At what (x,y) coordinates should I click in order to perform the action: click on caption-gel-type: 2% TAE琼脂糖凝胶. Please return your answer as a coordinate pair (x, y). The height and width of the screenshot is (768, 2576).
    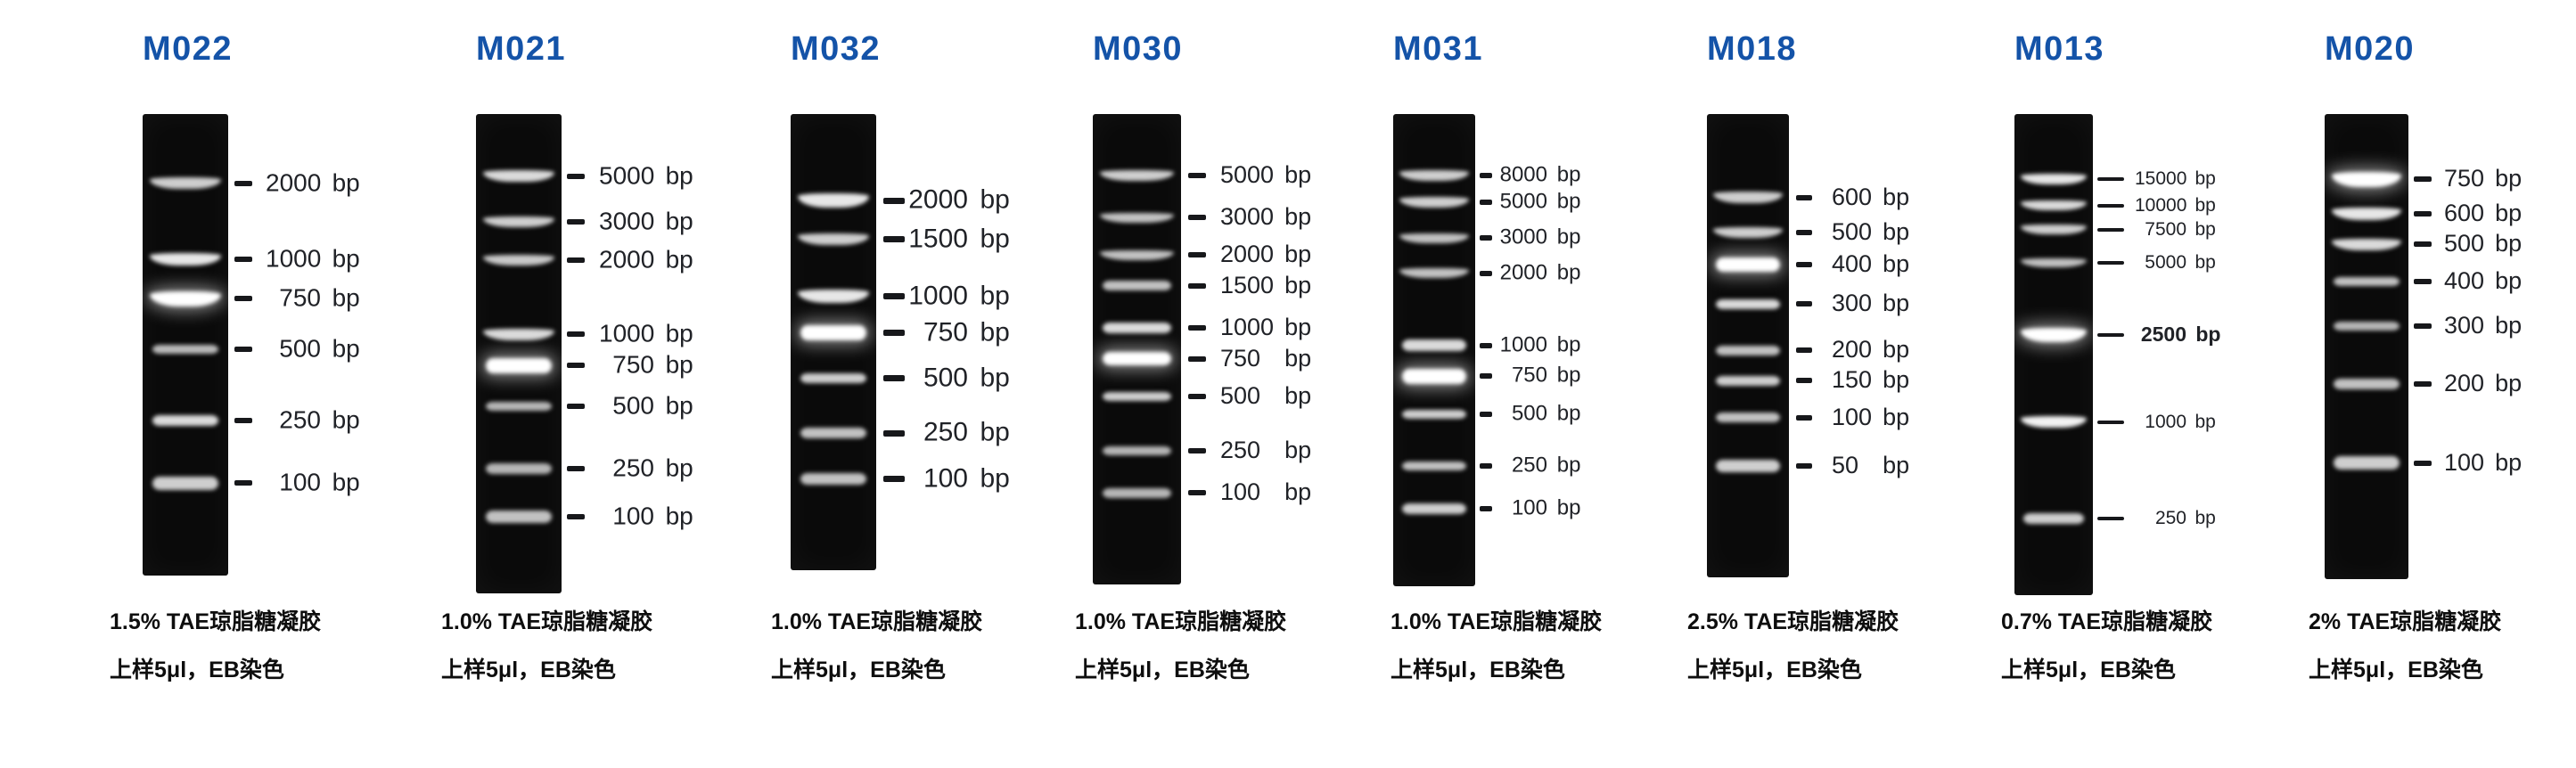
    Looking at the image, I should click on (2405, 621).